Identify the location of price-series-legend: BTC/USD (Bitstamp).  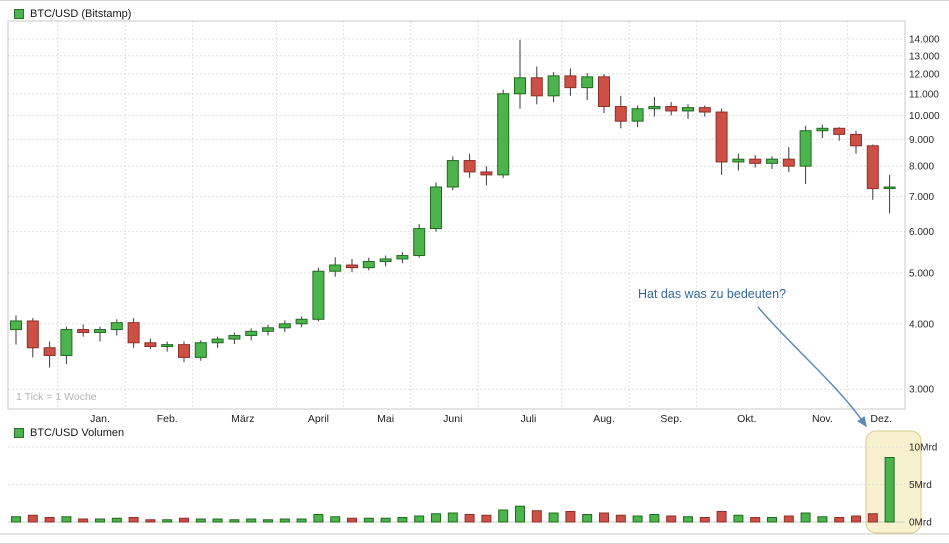
(72, 14).